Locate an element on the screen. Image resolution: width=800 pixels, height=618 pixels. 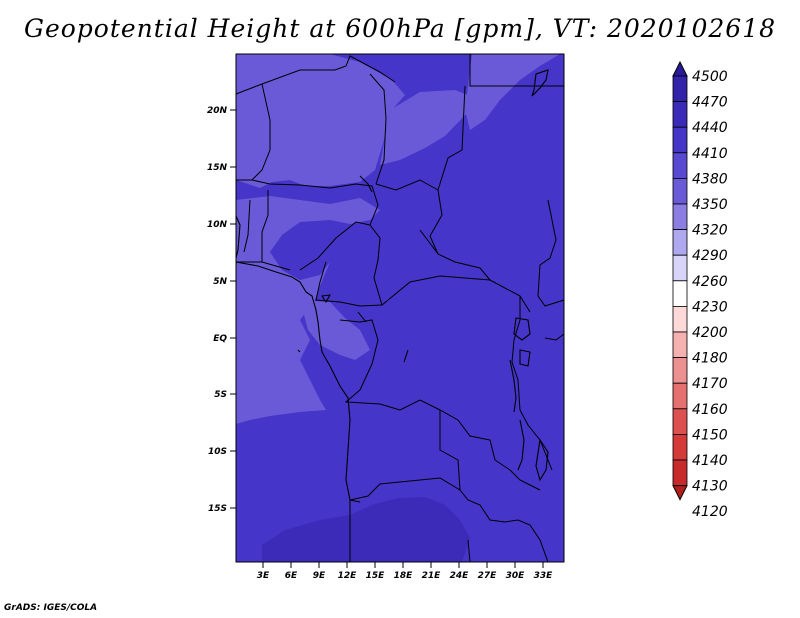
colorbar-label: 4180 is located at coordinates (710, 359).